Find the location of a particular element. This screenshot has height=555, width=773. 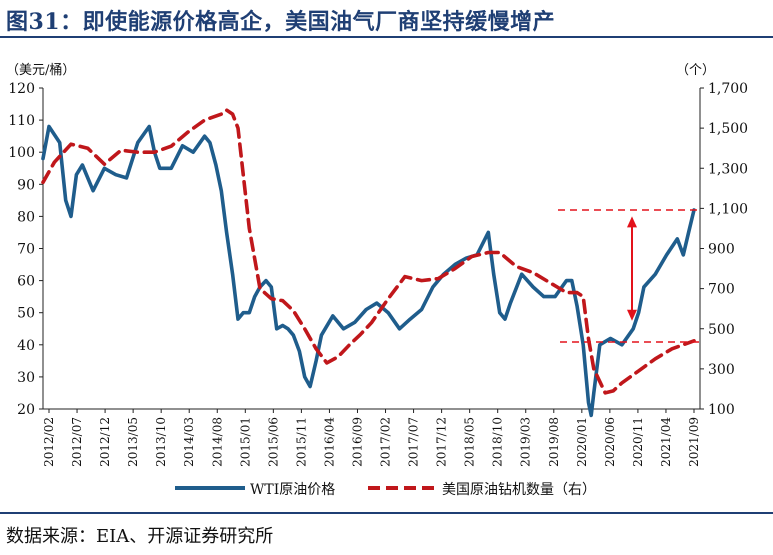

top-rule is located at coordinates (386, 37).